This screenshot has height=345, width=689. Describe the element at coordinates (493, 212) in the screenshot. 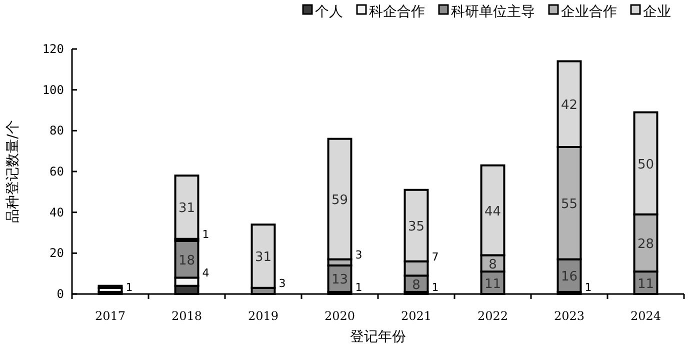

I see `data-label: 44` at that location.